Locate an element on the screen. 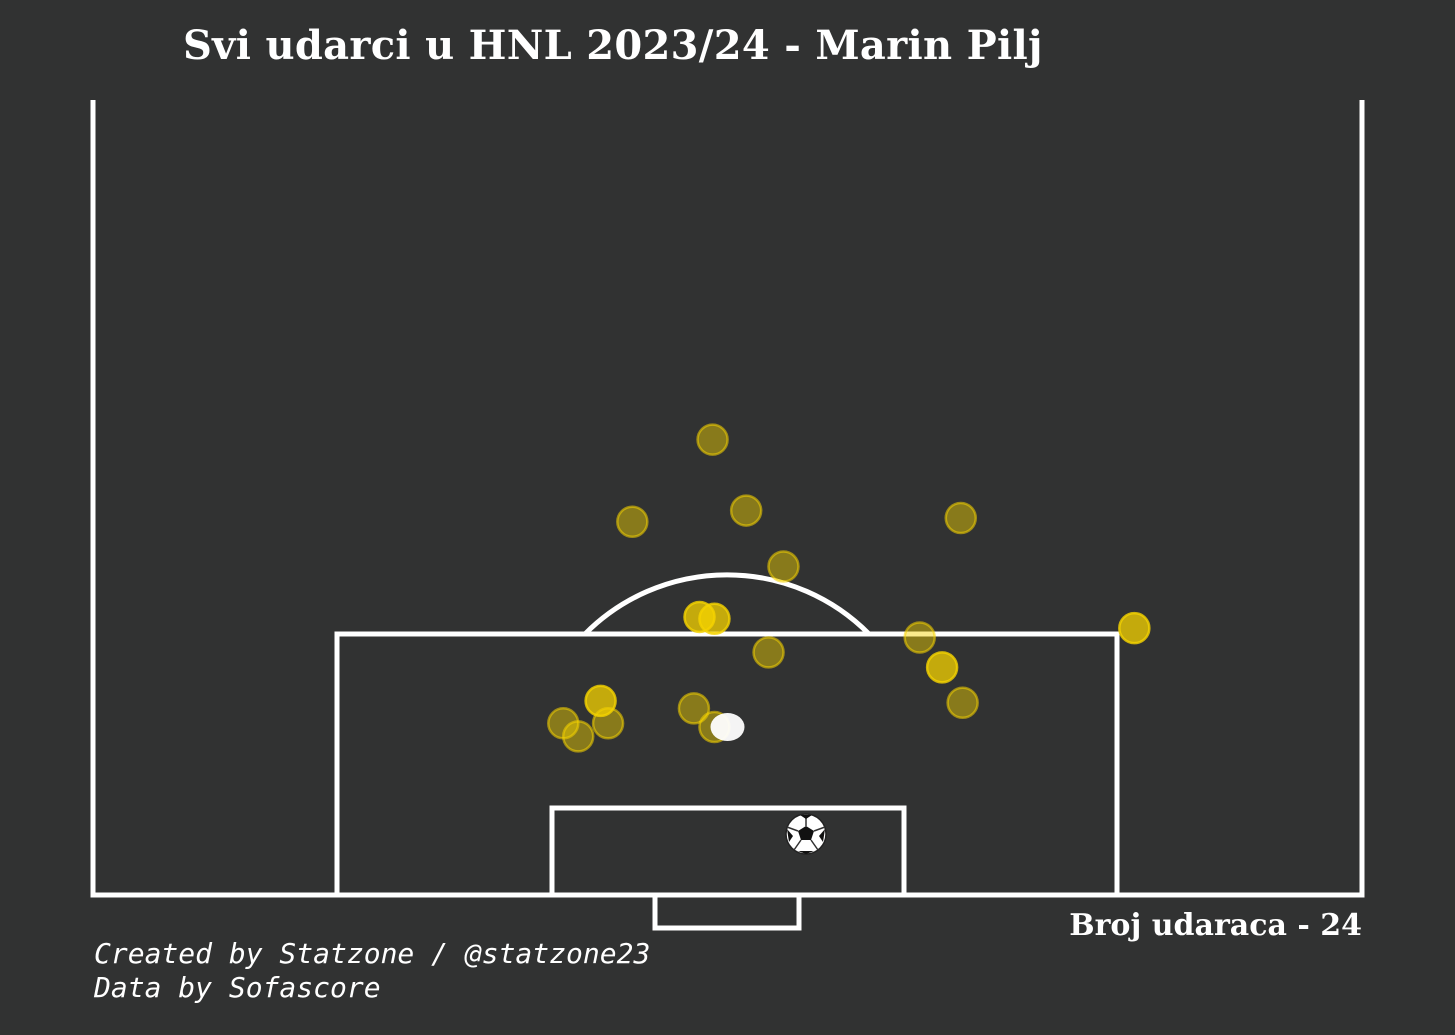 Image resolution: width=1455 pixels, height=1035 pixels. penalty-arc is located at coordinates (727, 604).